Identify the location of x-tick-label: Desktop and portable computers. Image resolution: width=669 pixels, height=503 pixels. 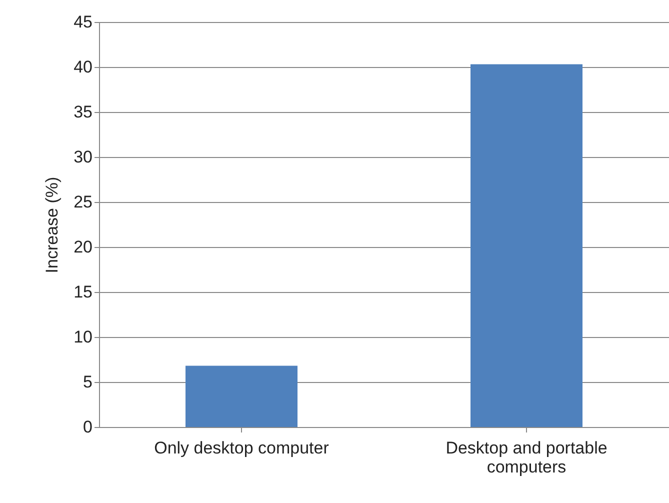
(527, 457).